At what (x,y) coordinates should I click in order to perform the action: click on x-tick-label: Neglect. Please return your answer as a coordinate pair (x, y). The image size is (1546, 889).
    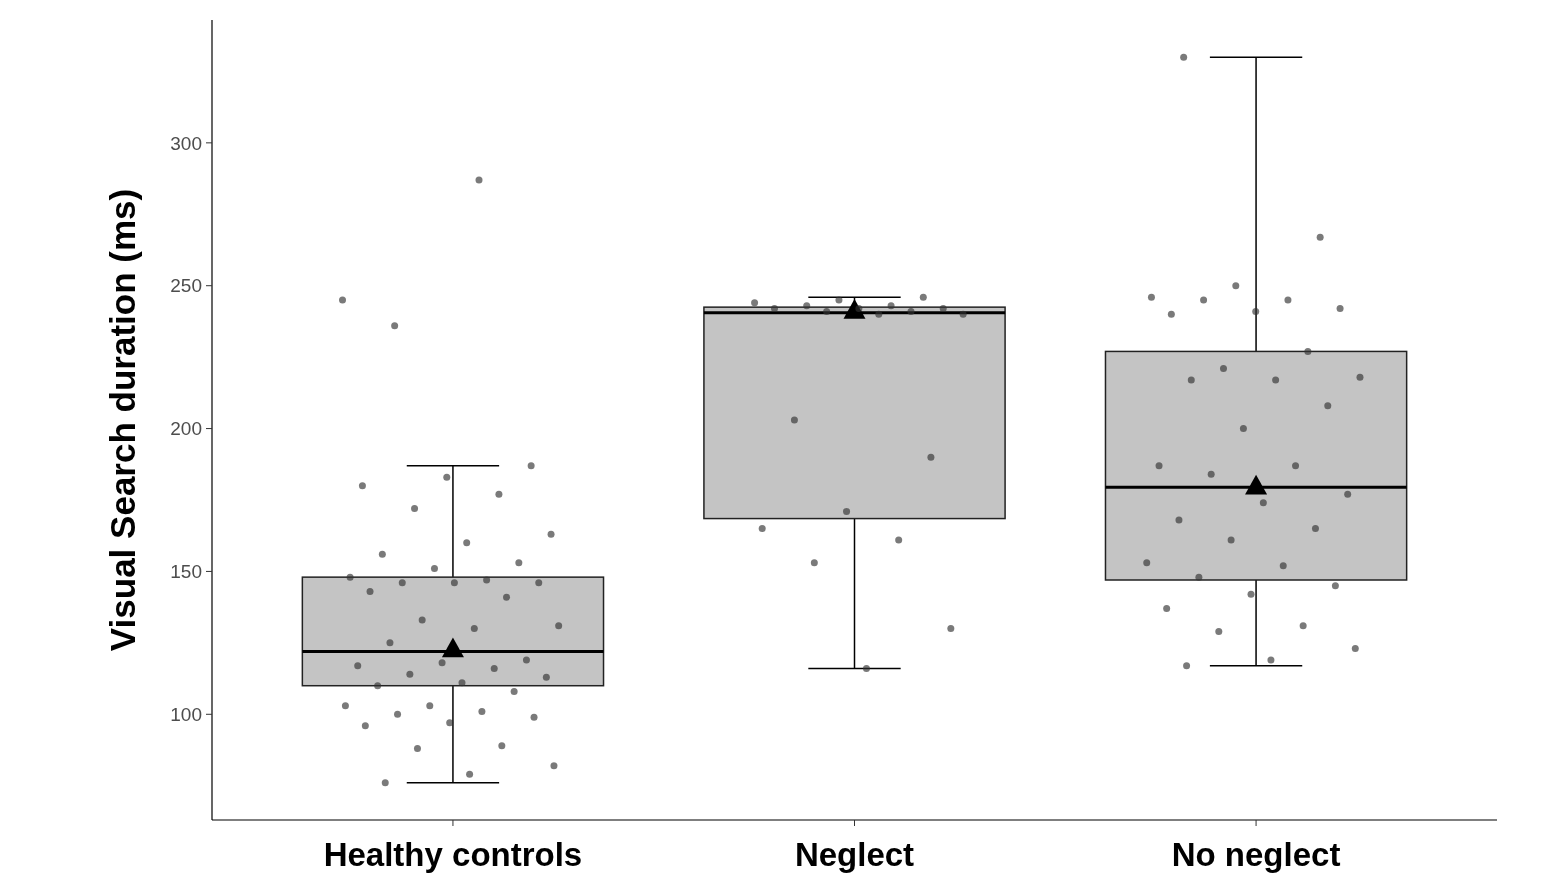
    Looking at the image, I should click on (854, 854).